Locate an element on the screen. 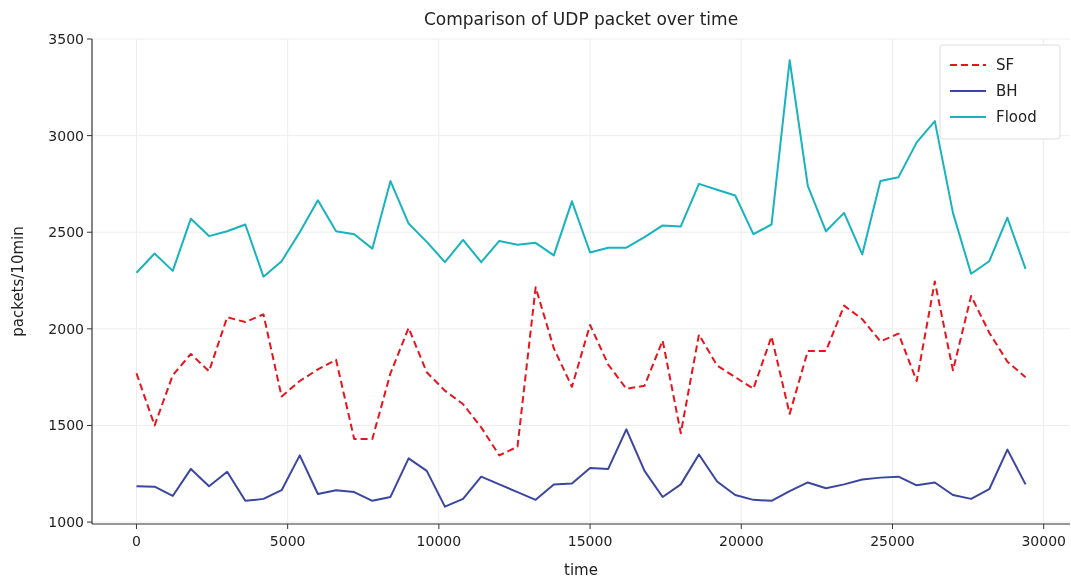 This screenshot has height=581, width=1071. x-tick-label: 30000 is located at coordinates (1043, 541).